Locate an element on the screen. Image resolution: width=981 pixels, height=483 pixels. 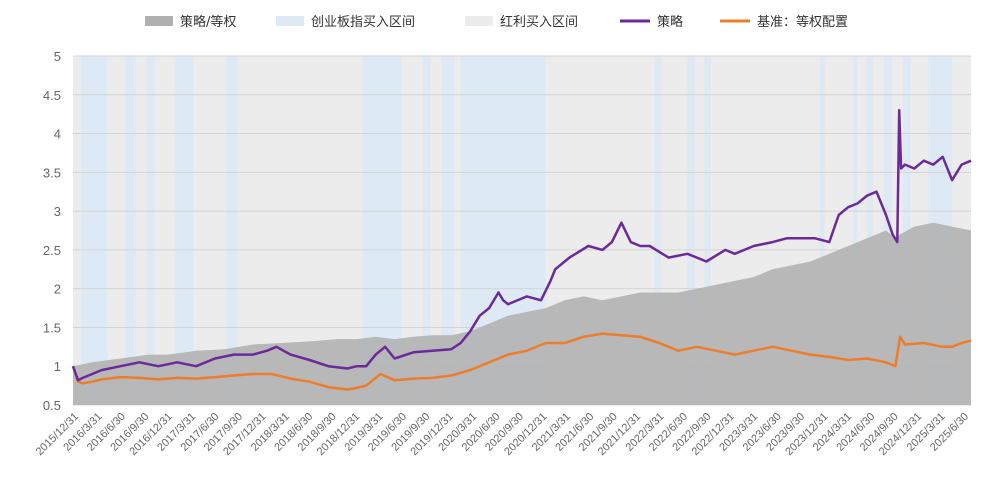
legend-item-bench: 基准：等权配置 is located at coordinates (784, 22).